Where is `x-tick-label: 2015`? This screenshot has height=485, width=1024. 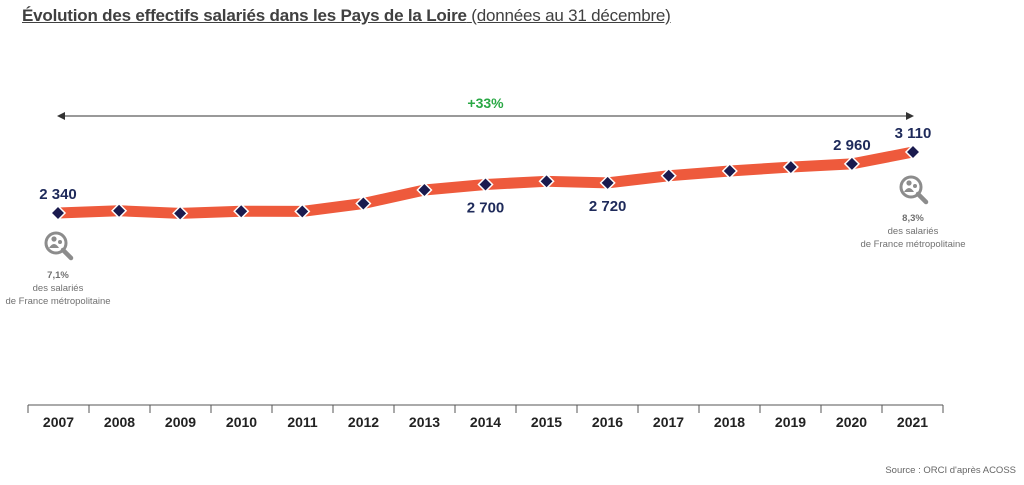 x-tick-label: 2015 is located at coordinates (546, 422).